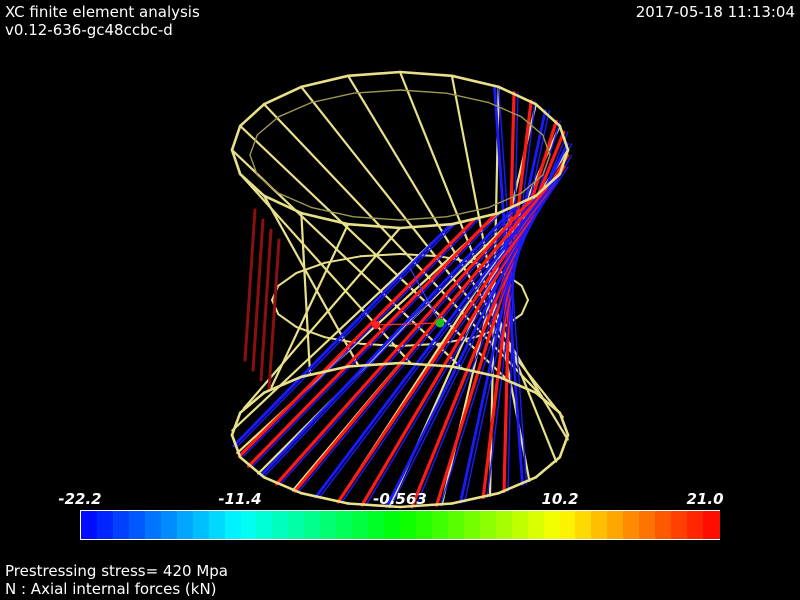  Describe the element at coordinates (80, 499) in the screenshot. I see `scalar-bar-tick-1: -22.2` at that location.